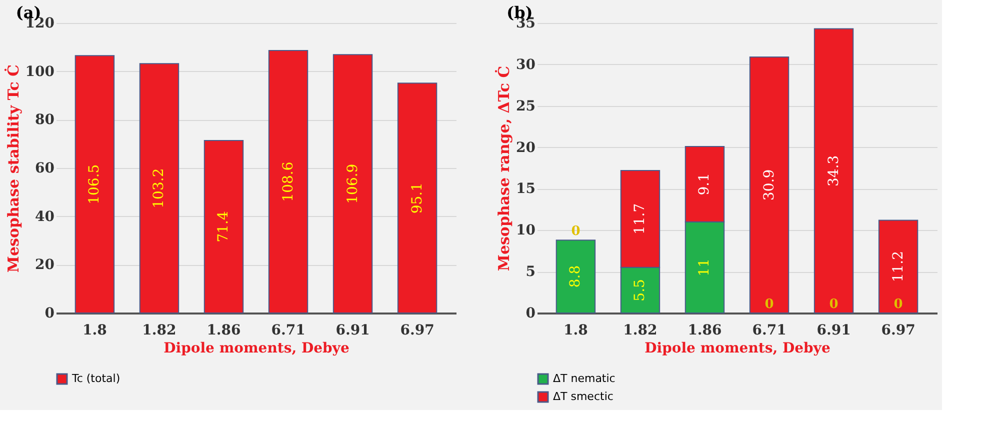 The image size is (988, 423). What do you see at coordinates (531, 272) in the screenshot?
I see `y-tick-label: 5` at bounding box center [531, 272].